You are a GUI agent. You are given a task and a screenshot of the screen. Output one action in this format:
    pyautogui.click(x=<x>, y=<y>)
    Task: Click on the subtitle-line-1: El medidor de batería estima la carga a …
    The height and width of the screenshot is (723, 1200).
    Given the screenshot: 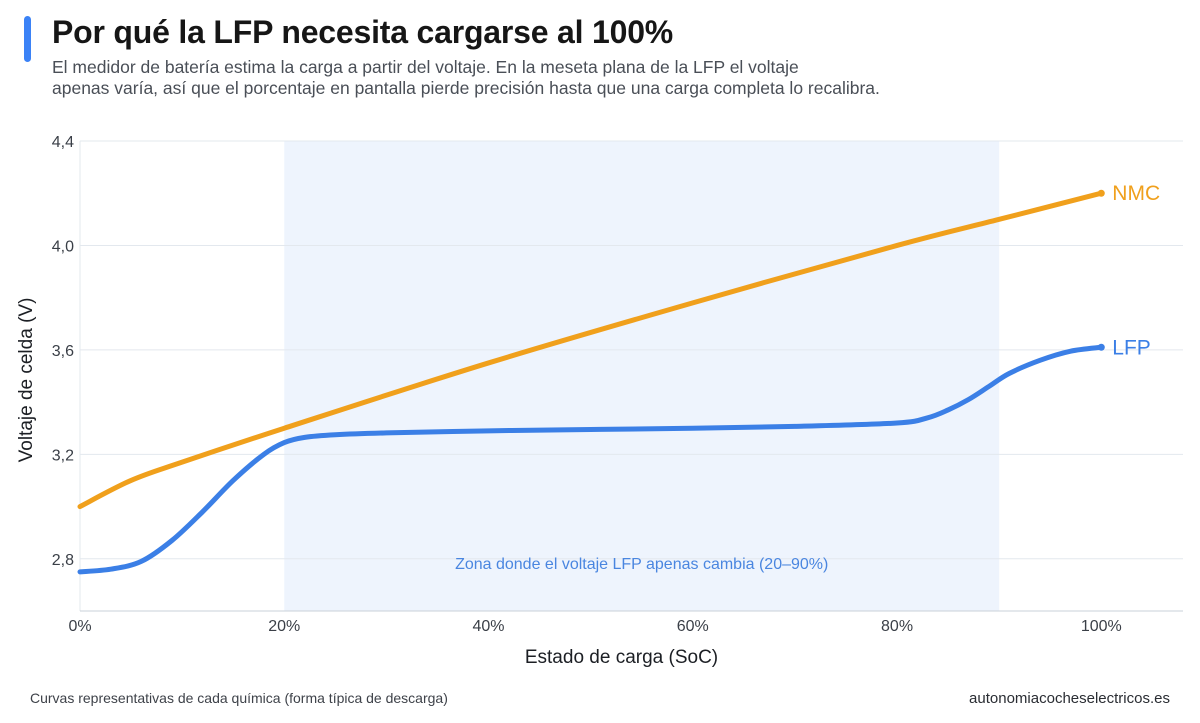 What is the action you would take?
    pyautogui.click(x=425, y=67)
    